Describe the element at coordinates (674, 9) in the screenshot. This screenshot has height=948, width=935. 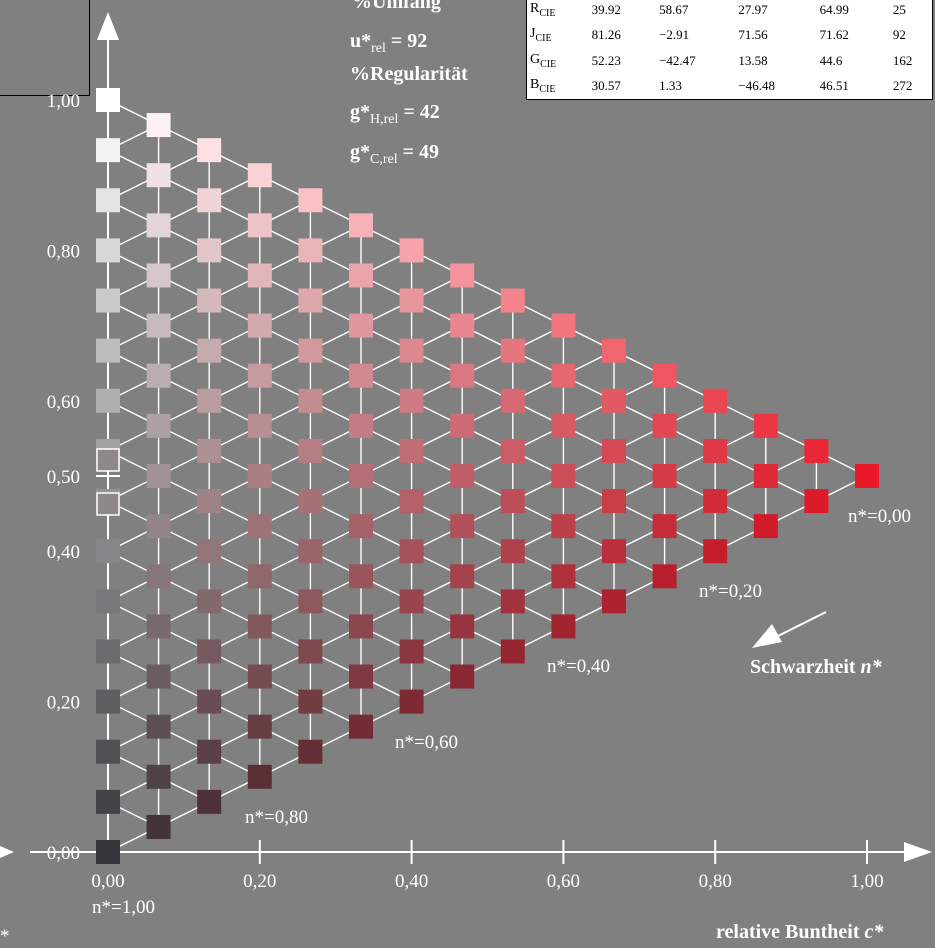
I see `cie-cell: 58.67` at that location.